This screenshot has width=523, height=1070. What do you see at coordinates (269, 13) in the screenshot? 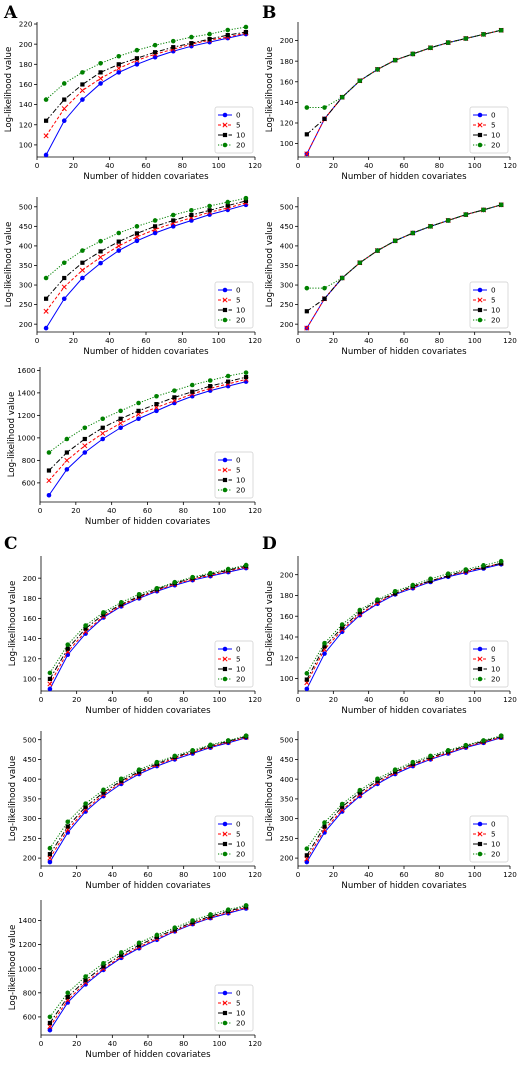
I see `panel-letter-b: B` at bounding box center [269, 13].